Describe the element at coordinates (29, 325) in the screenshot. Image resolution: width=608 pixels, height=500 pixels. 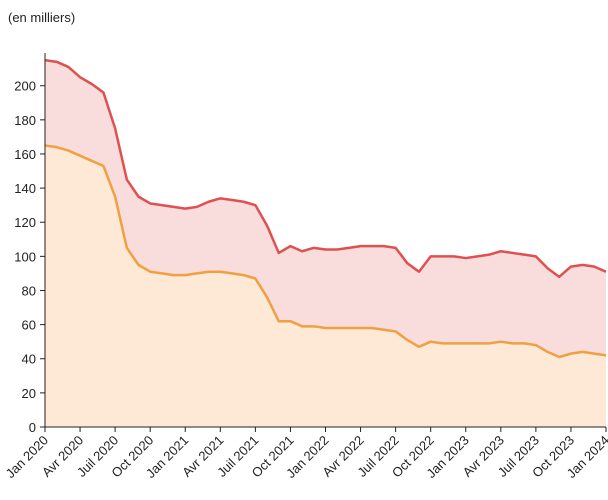
I see `y-tick-label: 60` at that location.